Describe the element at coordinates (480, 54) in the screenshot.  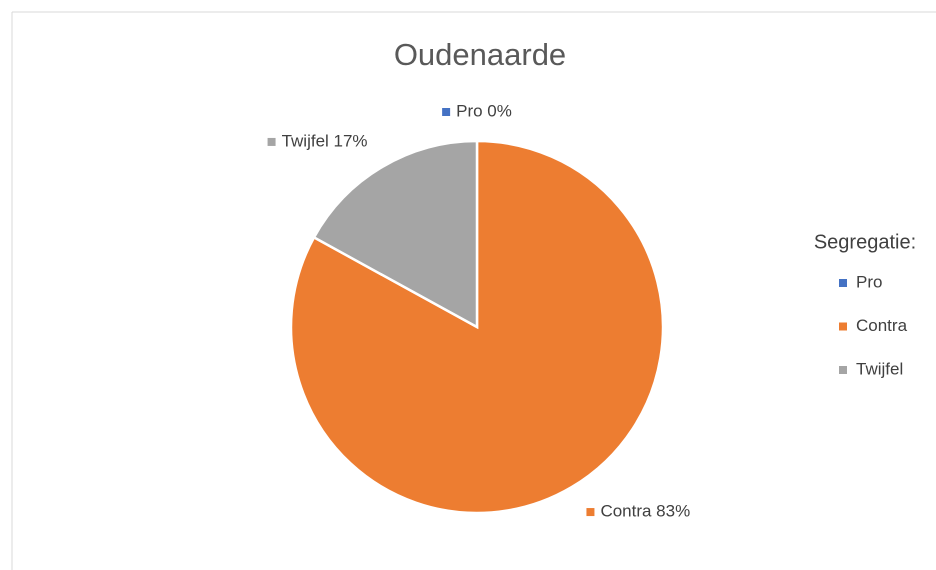
I see `chart-title: Oudenaarde` at that location.